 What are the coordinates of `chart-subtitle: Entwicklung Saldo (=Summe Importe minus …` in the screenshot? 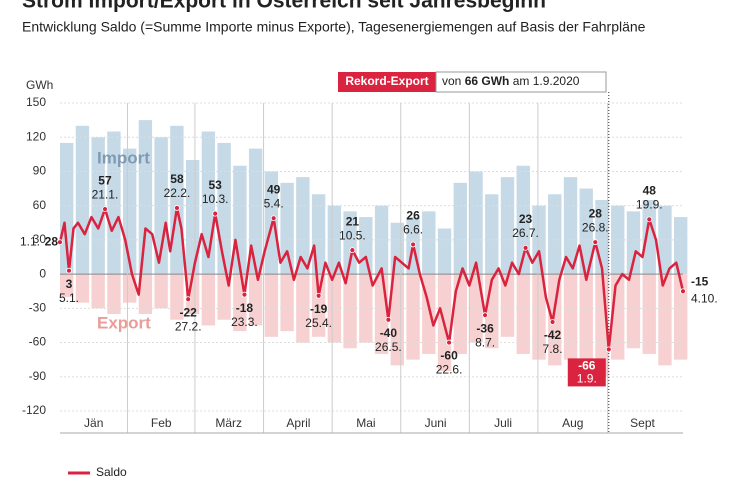 It's located at (334, 27).